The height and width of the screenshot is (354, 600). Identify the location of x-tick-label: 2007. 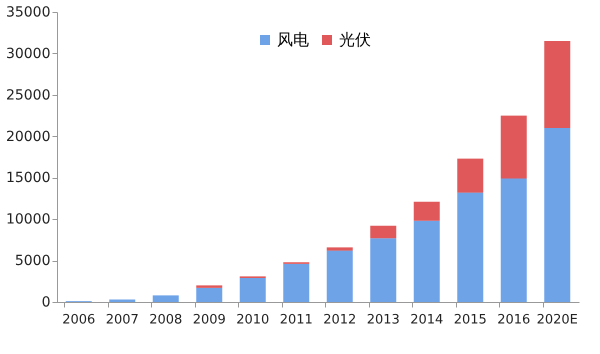
(122, 320).